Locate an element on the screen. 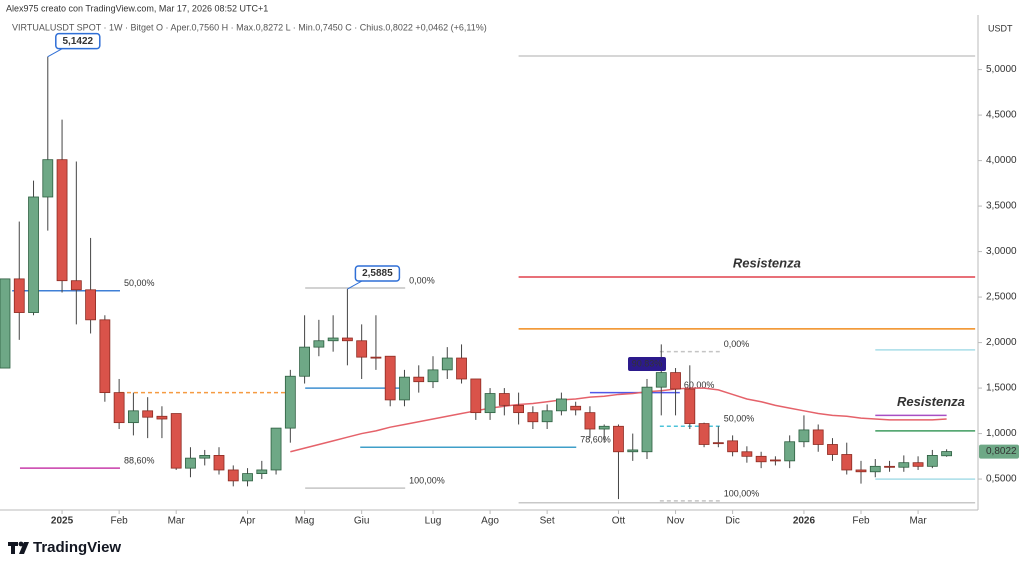  x-tick-label: Mag is located at coordinates (304, 521).